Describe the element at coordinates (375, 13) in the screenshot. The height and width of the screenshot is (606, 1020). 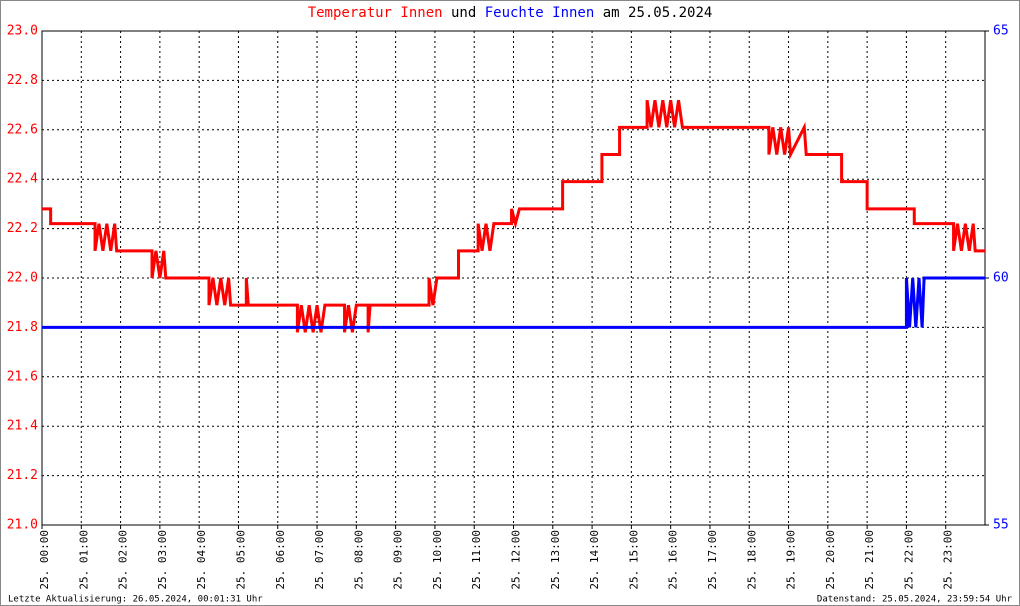
I see `title-series-1: Temperatur Innen` at that location.